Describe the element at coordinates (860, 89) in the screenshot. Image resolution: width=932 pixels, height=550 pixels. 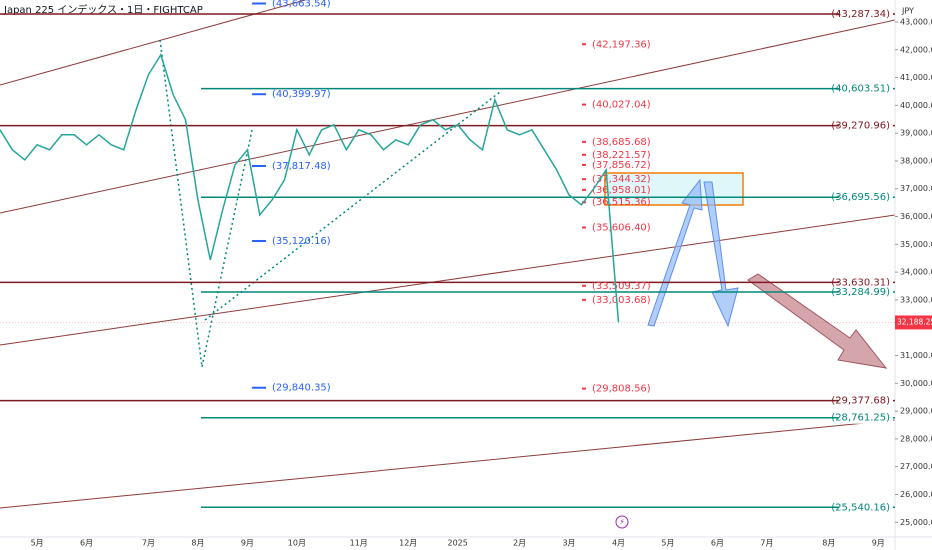
I see `level-label: (40,603.51)` at that location.